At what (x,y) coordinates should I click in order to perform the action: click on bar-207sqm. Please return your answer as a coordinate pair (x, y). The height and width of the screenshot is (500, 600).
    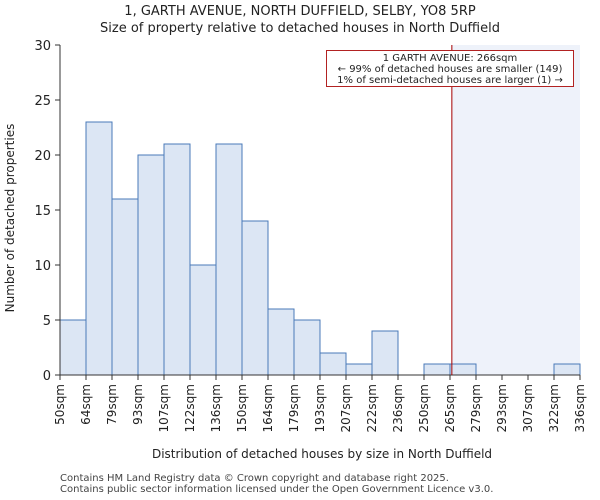
    Looking at the image, I should click on (359, 369).